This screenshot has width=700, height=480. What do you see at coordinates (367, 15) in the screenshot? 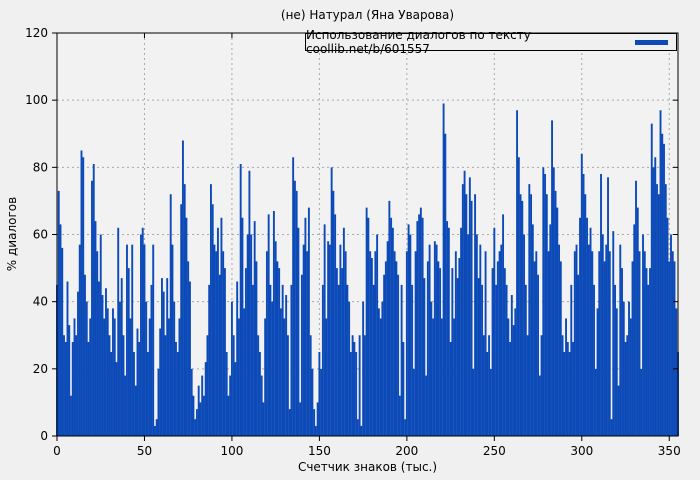
I see `chart-title: (не) Натурал (Яна Уварова)` at bounding box center [367, 15].